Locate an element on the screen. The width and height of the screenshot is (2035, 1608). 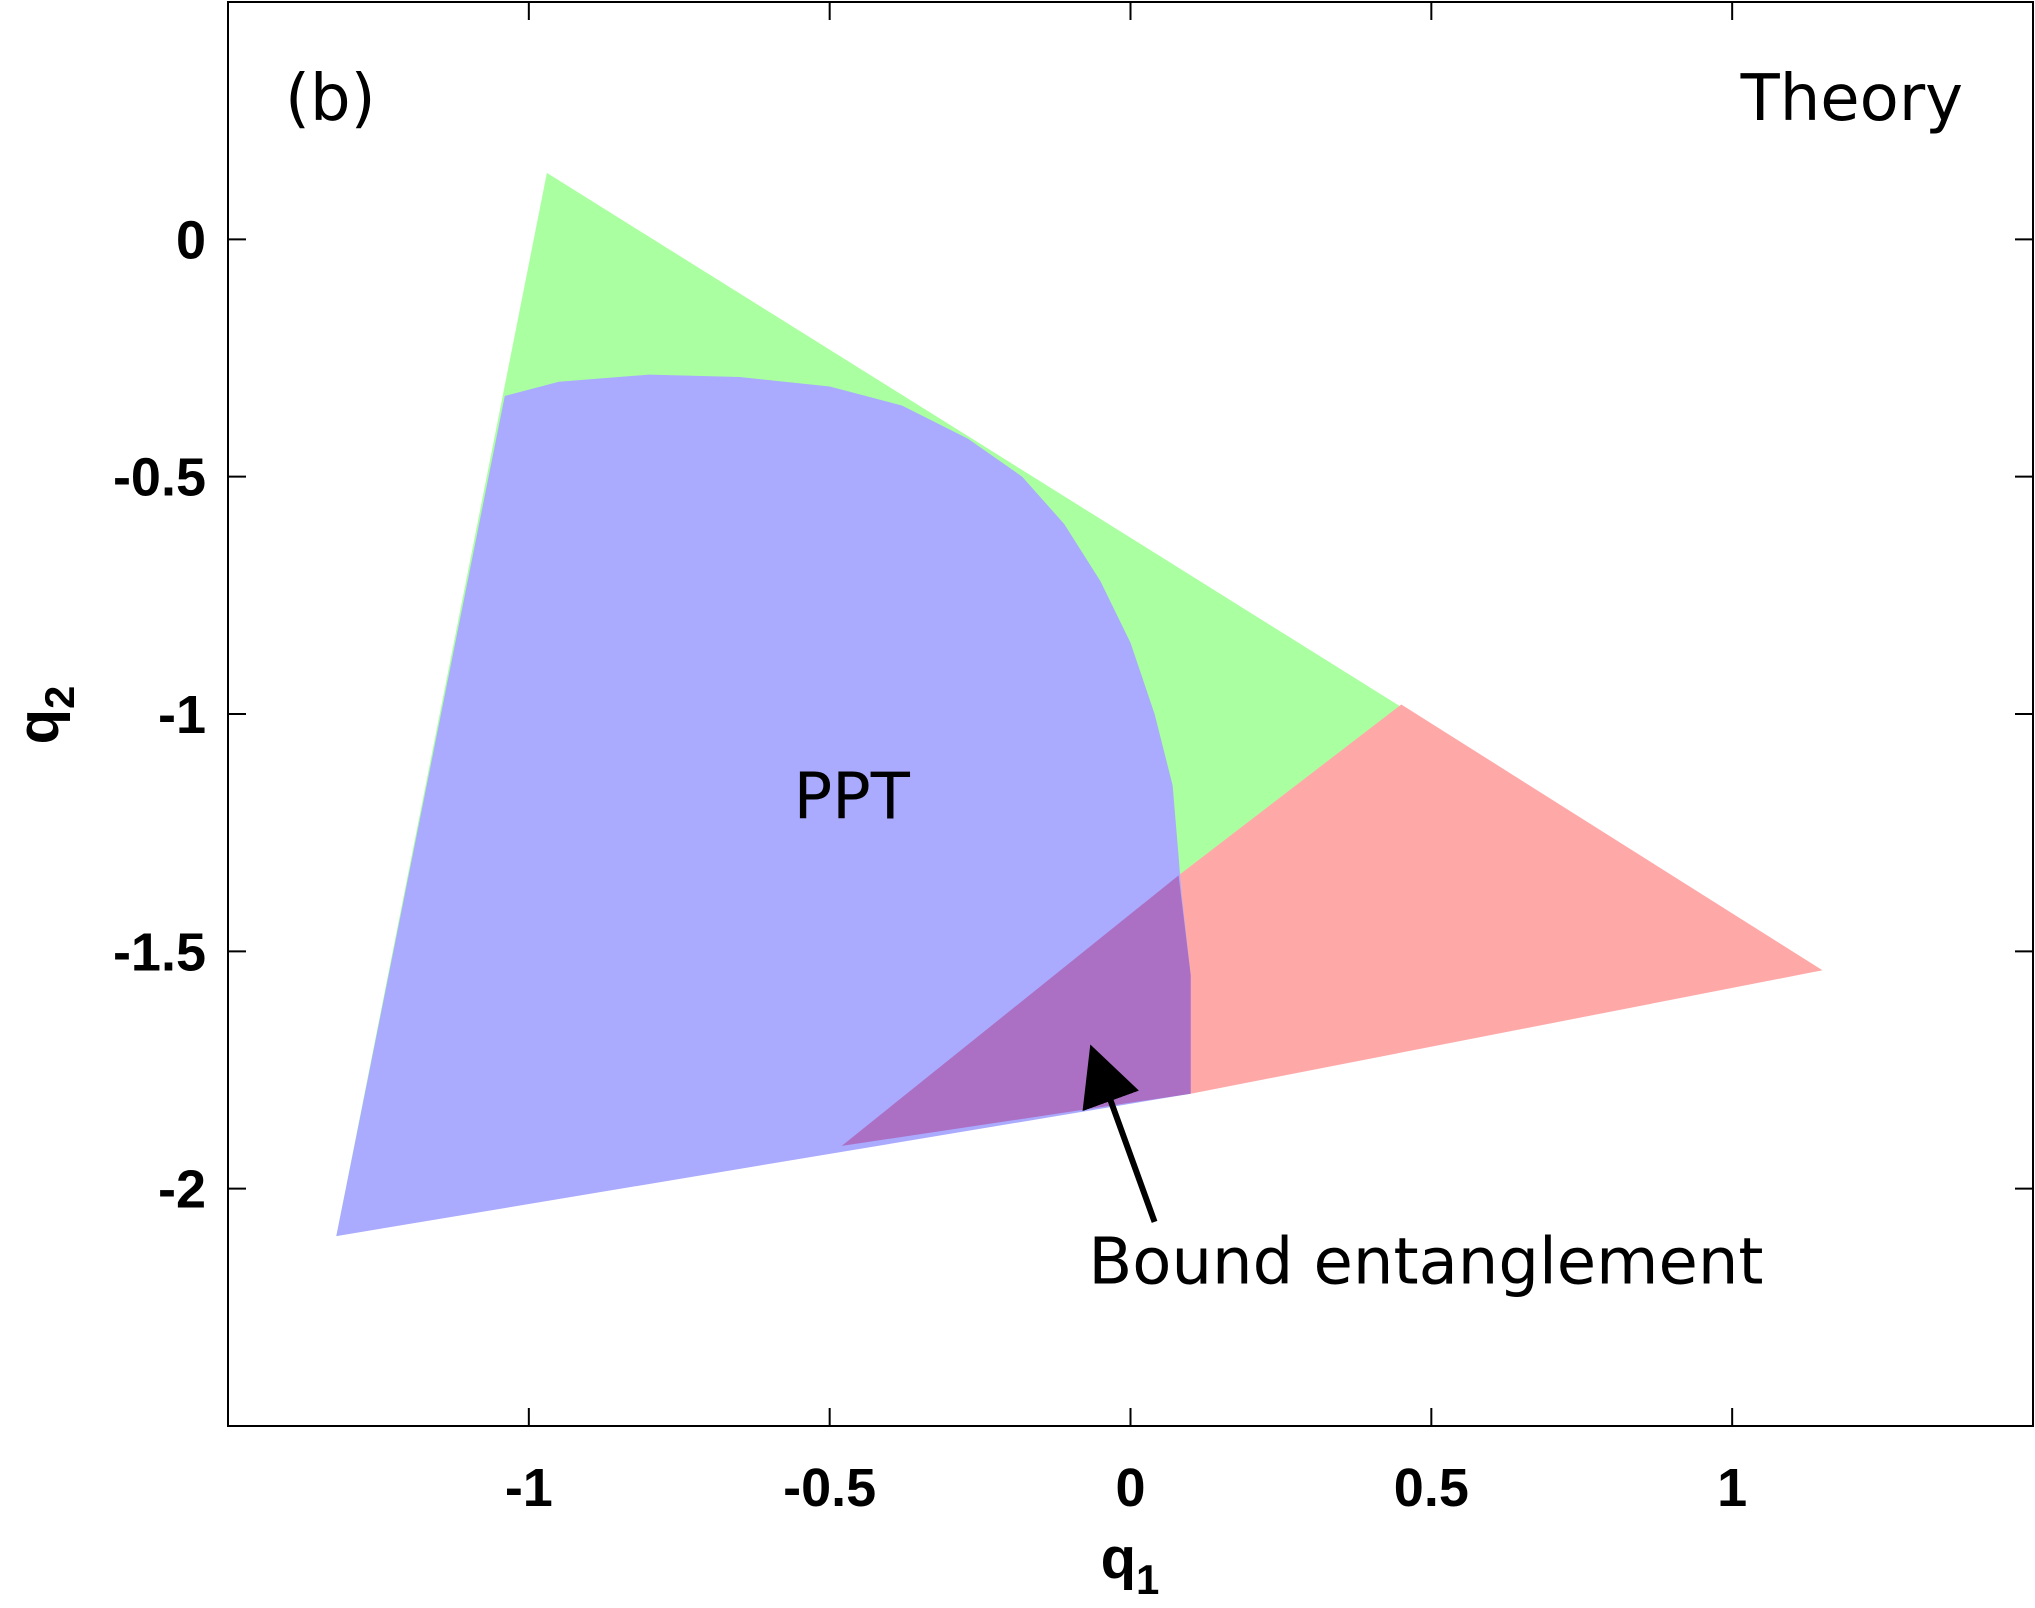
y-tick-label: -2 is located at coordinates (182, 1190).